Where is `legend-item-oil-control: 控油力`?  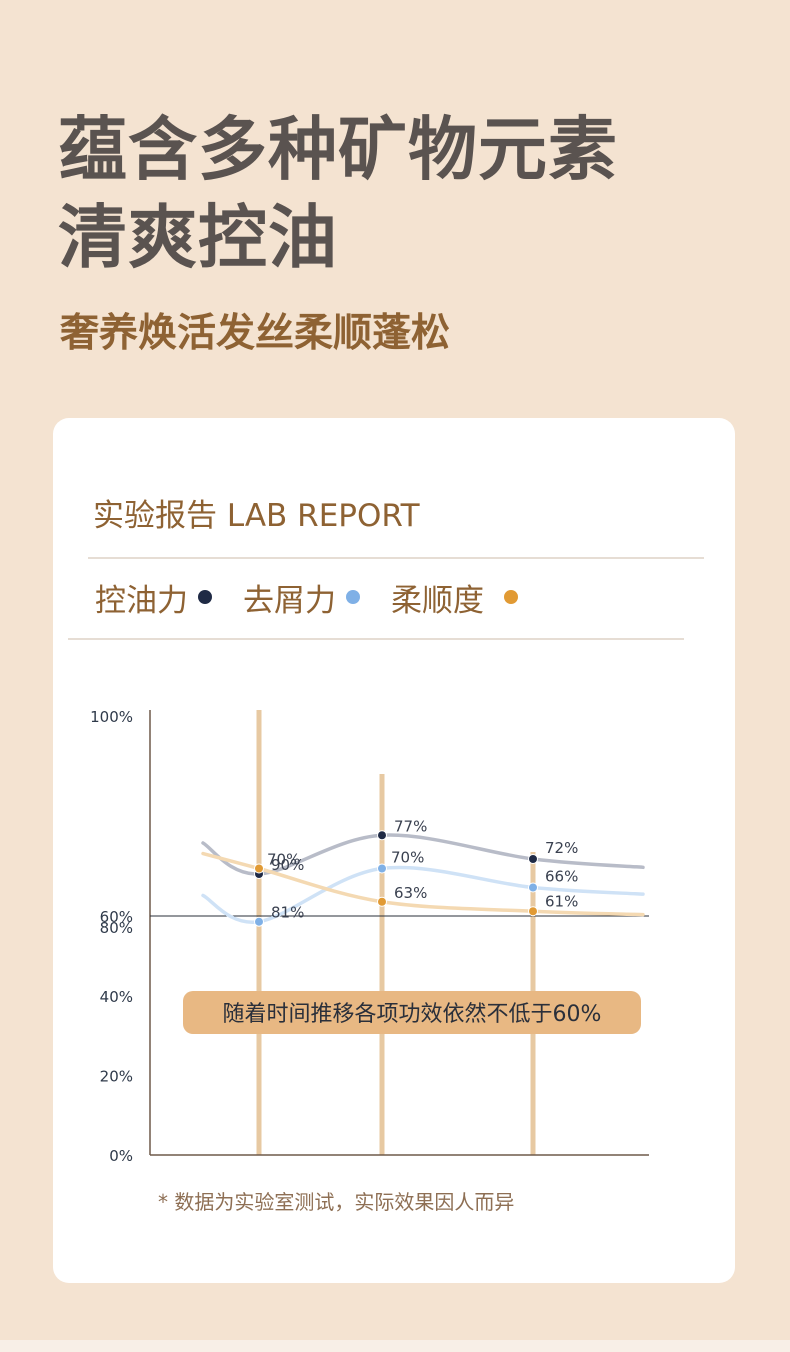 legend-item-oil-control: 控油力 is located at coordinates (153, 597).